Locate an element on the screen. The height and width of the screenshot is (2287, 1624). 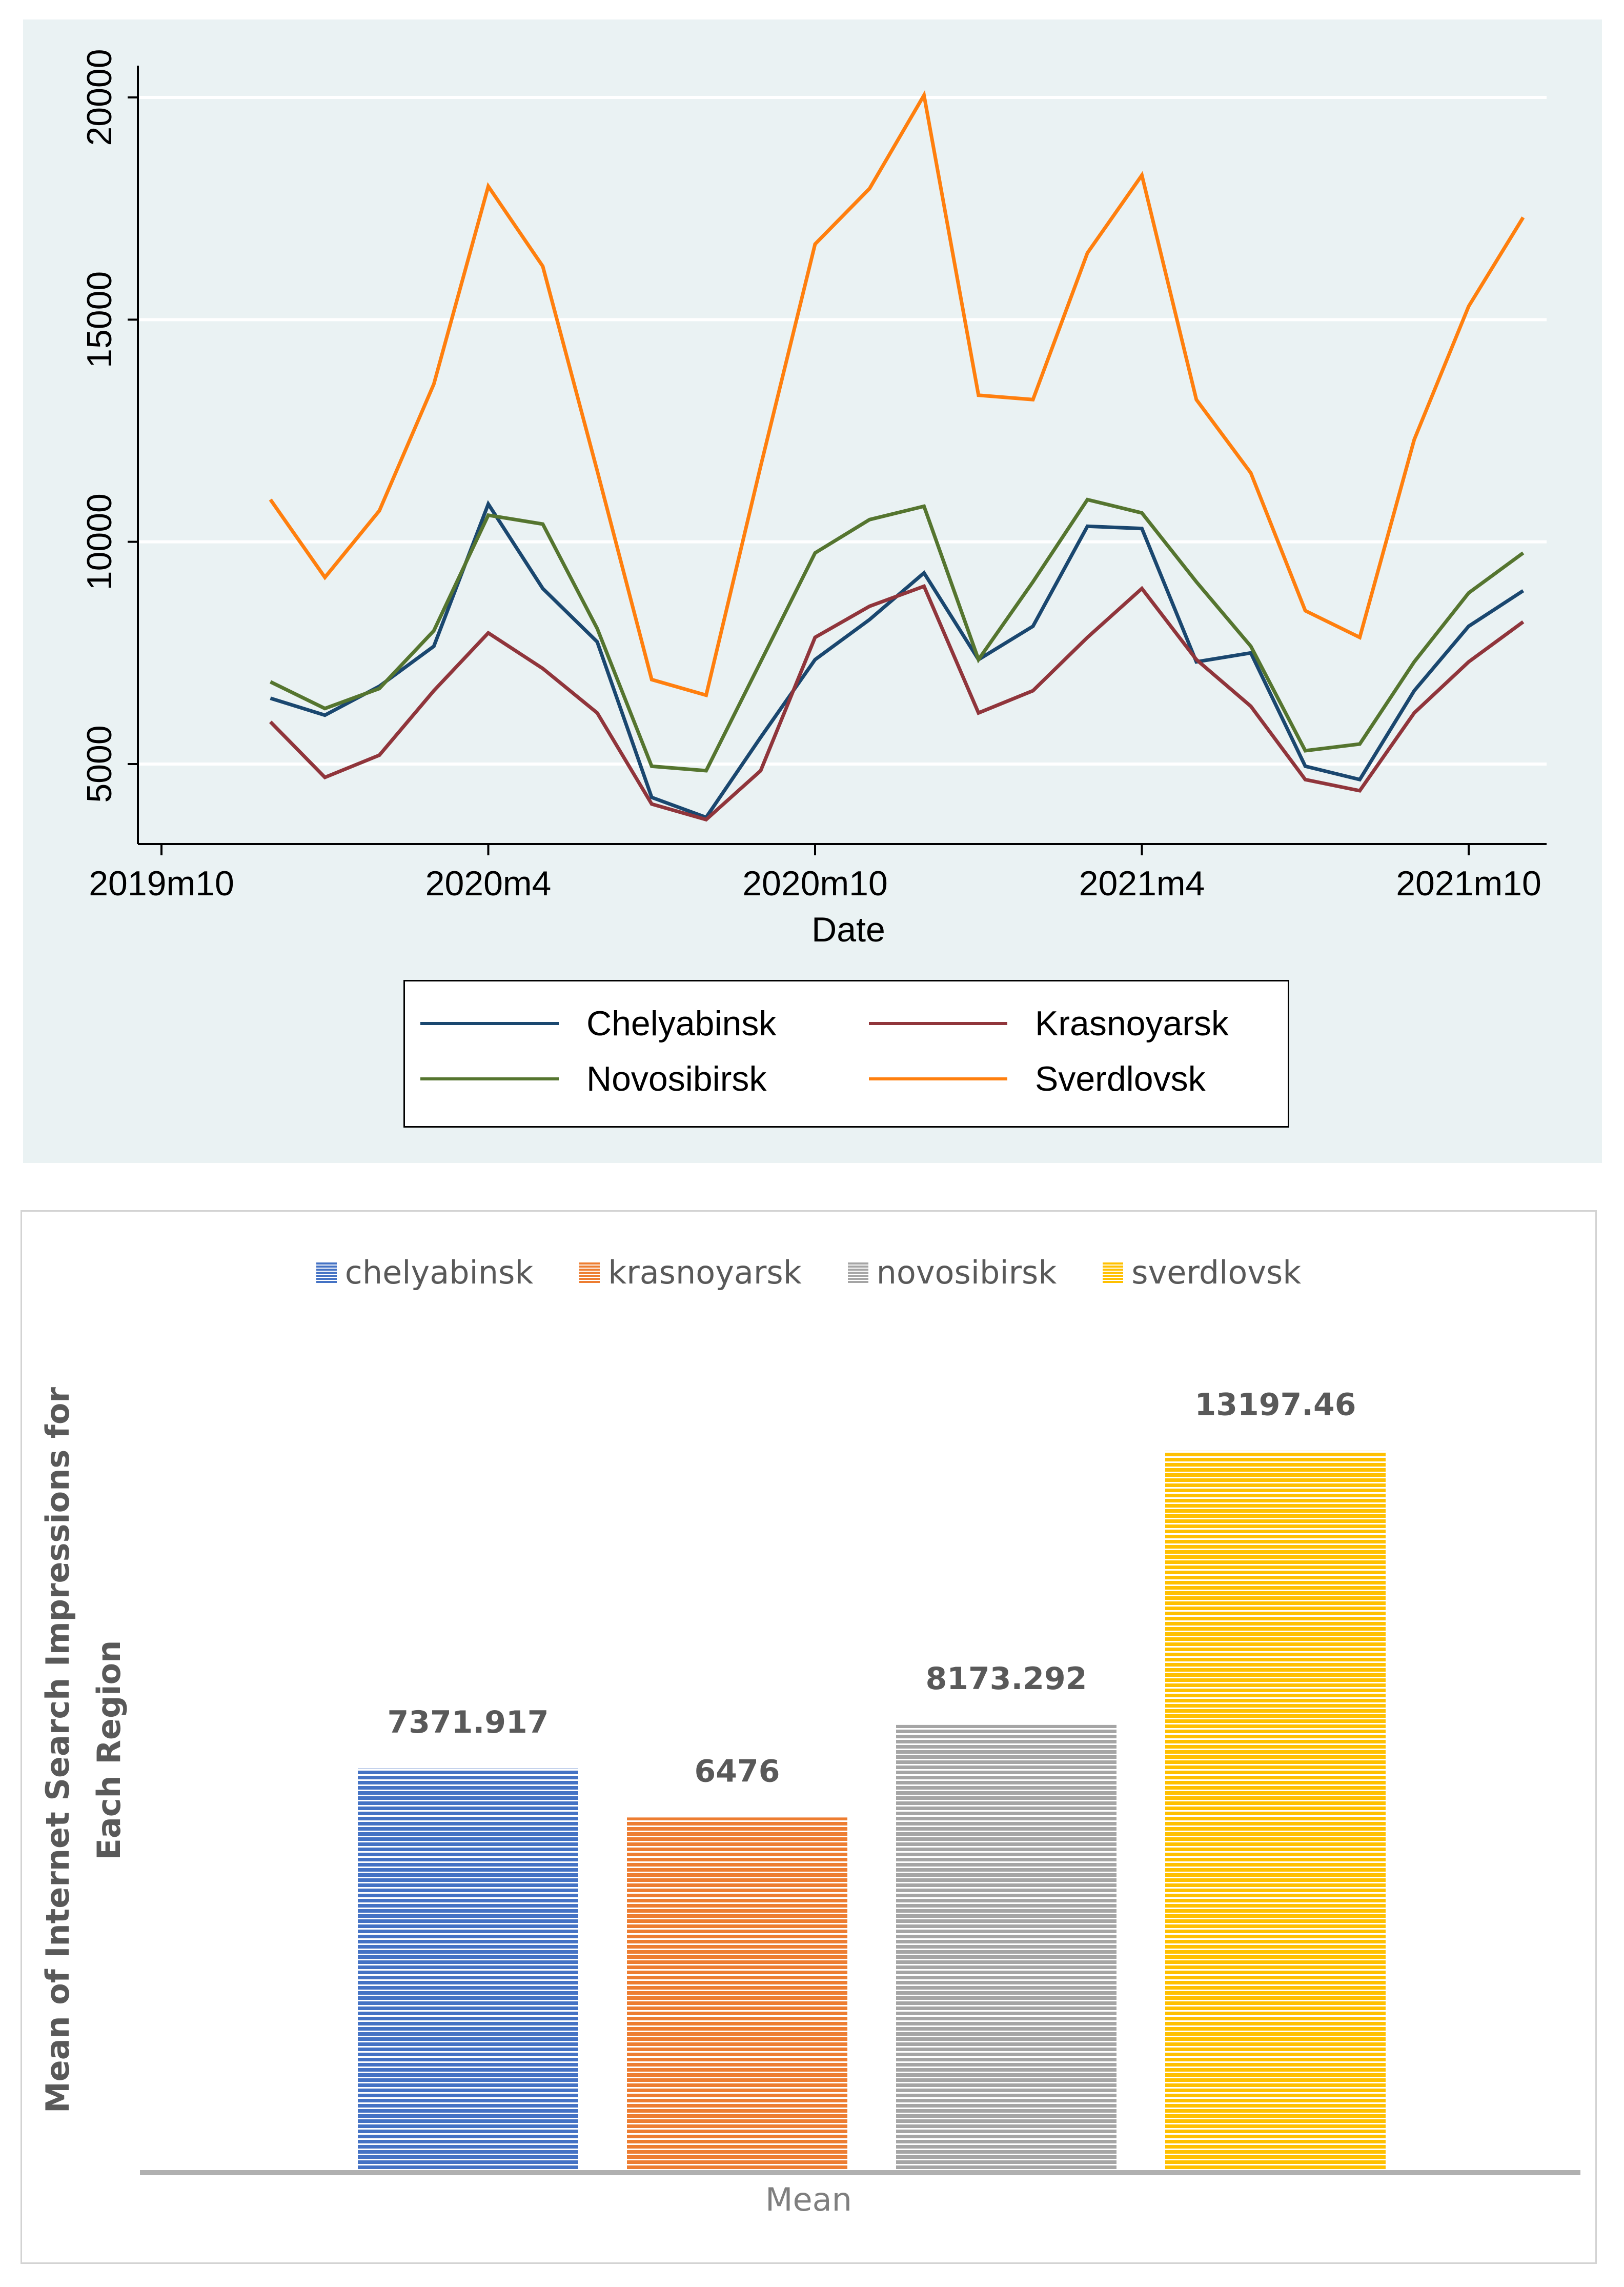
y-tick-label: 15000 is located at coordinates (99, 319).